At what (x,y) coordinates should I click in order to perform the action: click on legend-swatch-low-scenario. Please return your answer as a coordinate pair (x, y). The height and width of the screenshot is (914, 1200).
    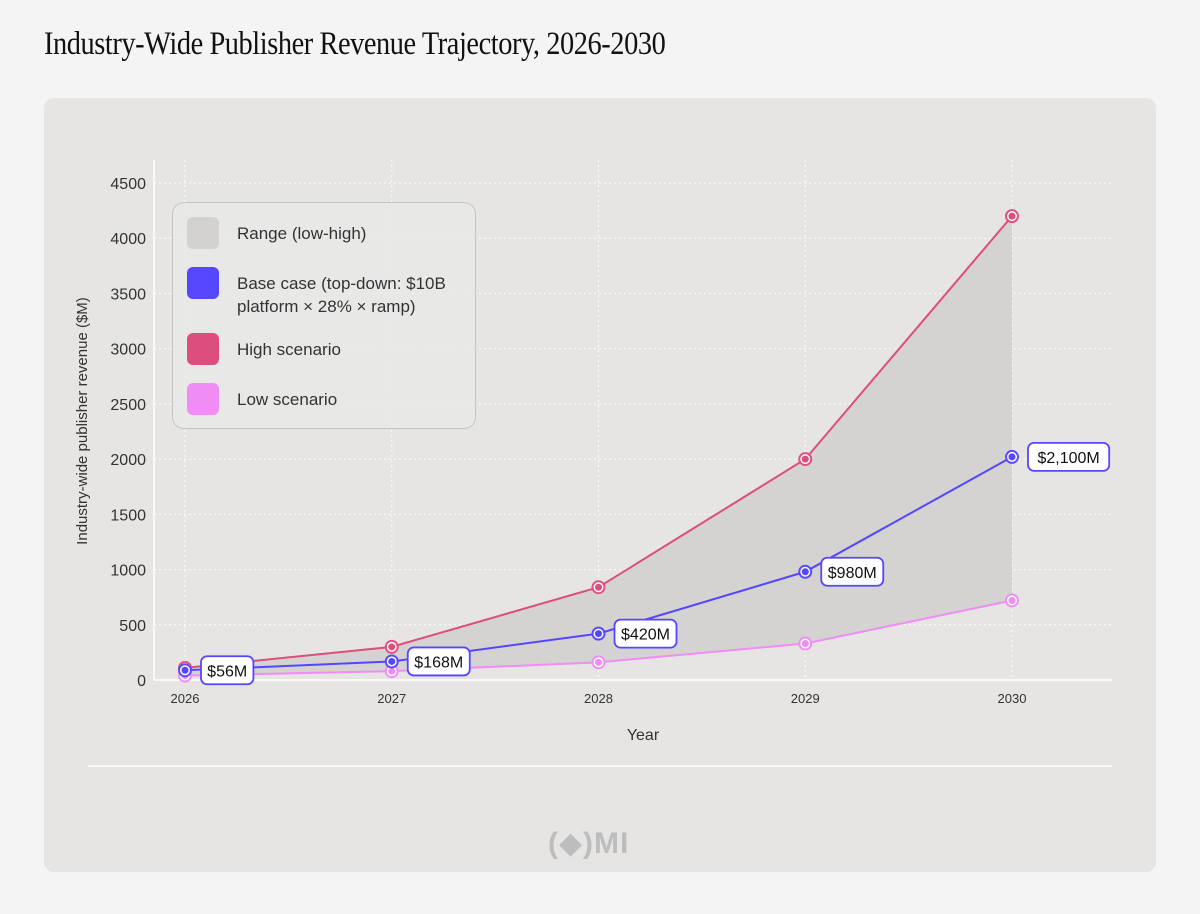
    Looking at the image, I should click on (203, 399).